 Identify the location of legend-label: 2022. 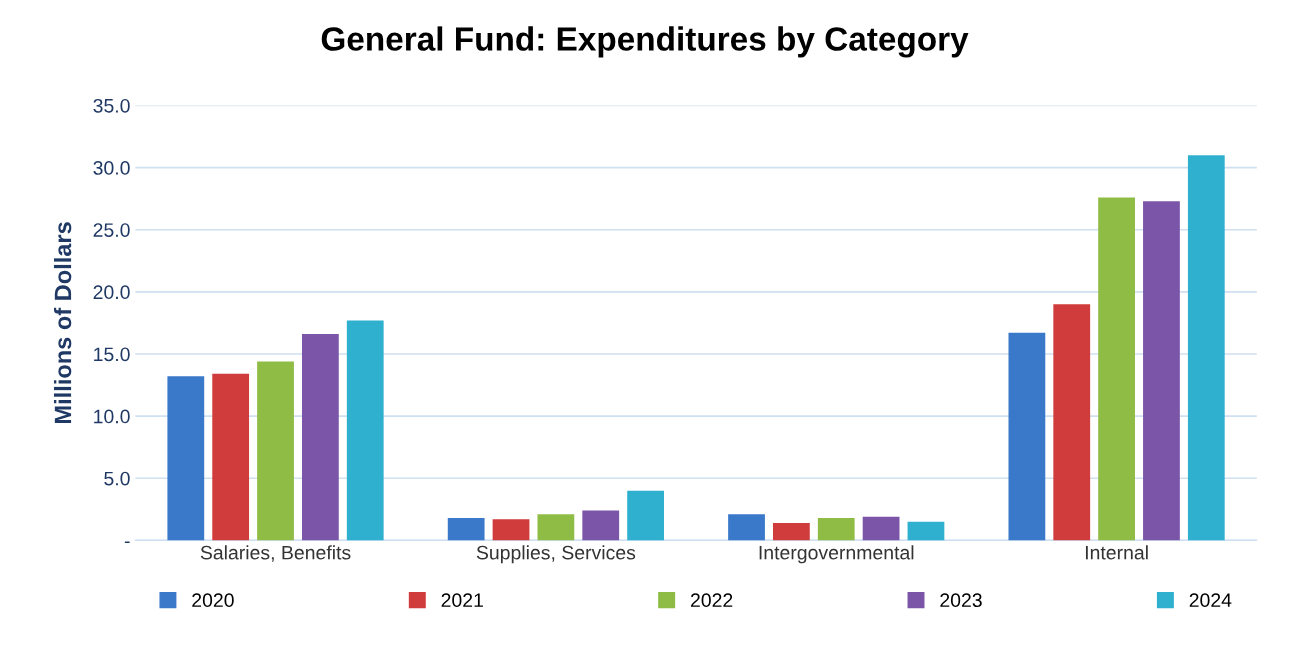
(711, 600).